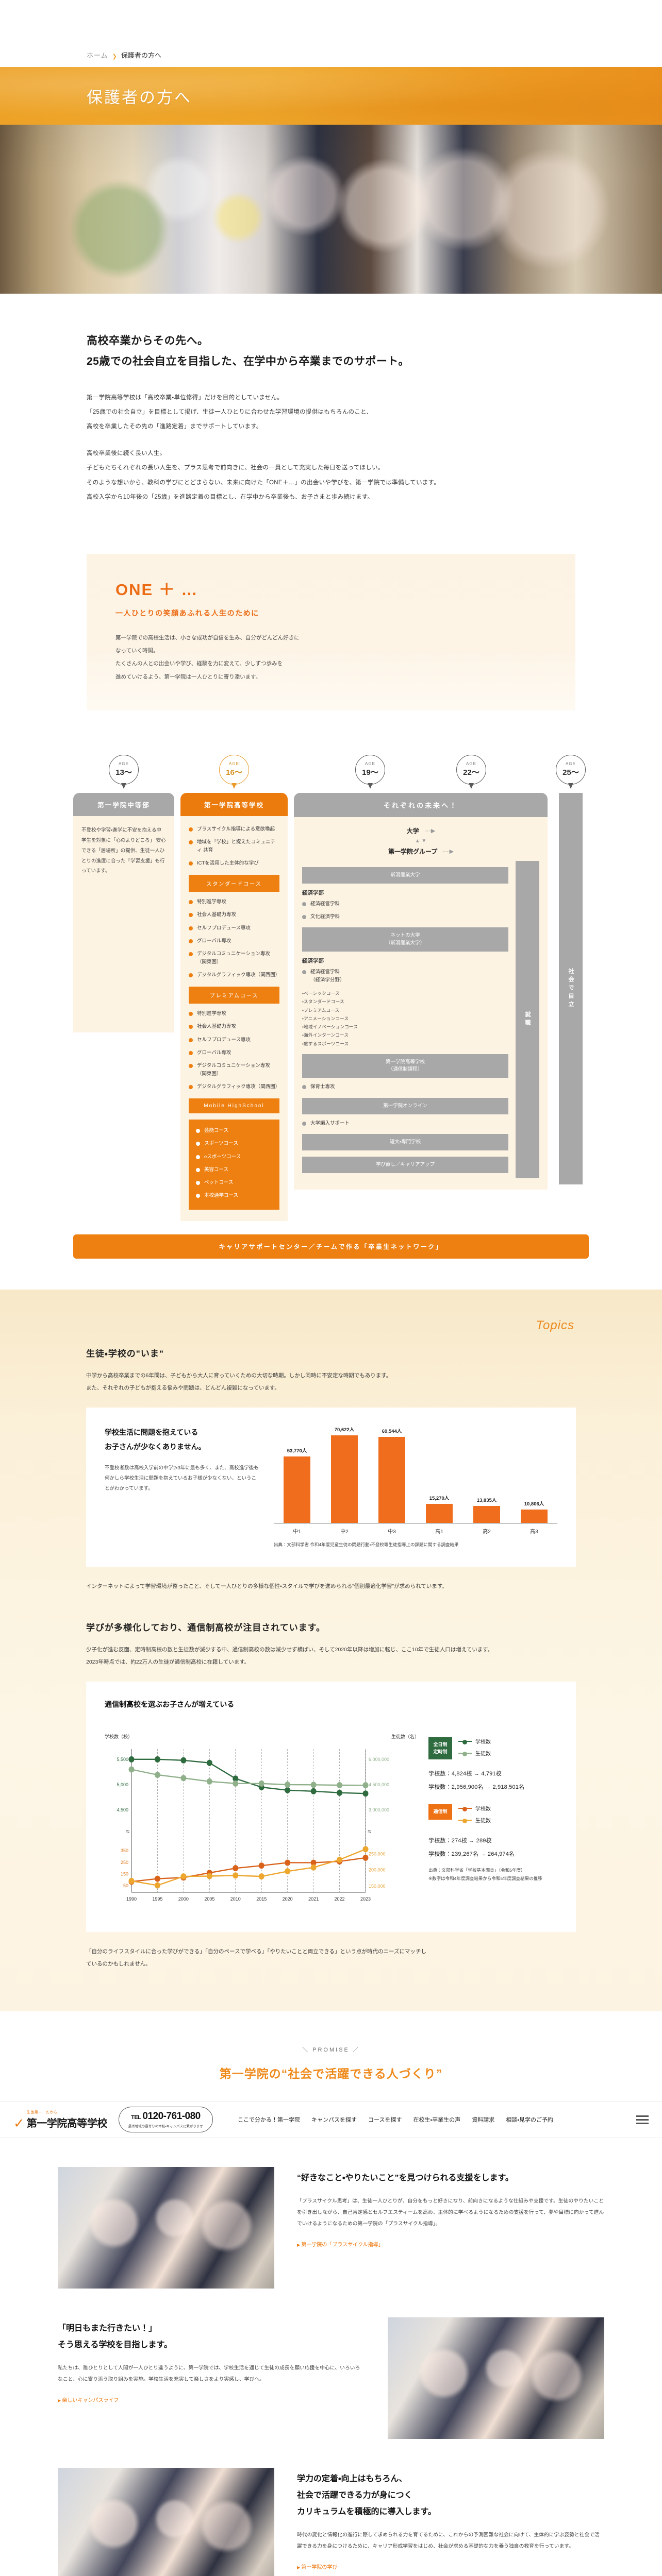 This screenshot has height=2576, width=662. I want to click on topics-label: Topics, so click(555, 1325).